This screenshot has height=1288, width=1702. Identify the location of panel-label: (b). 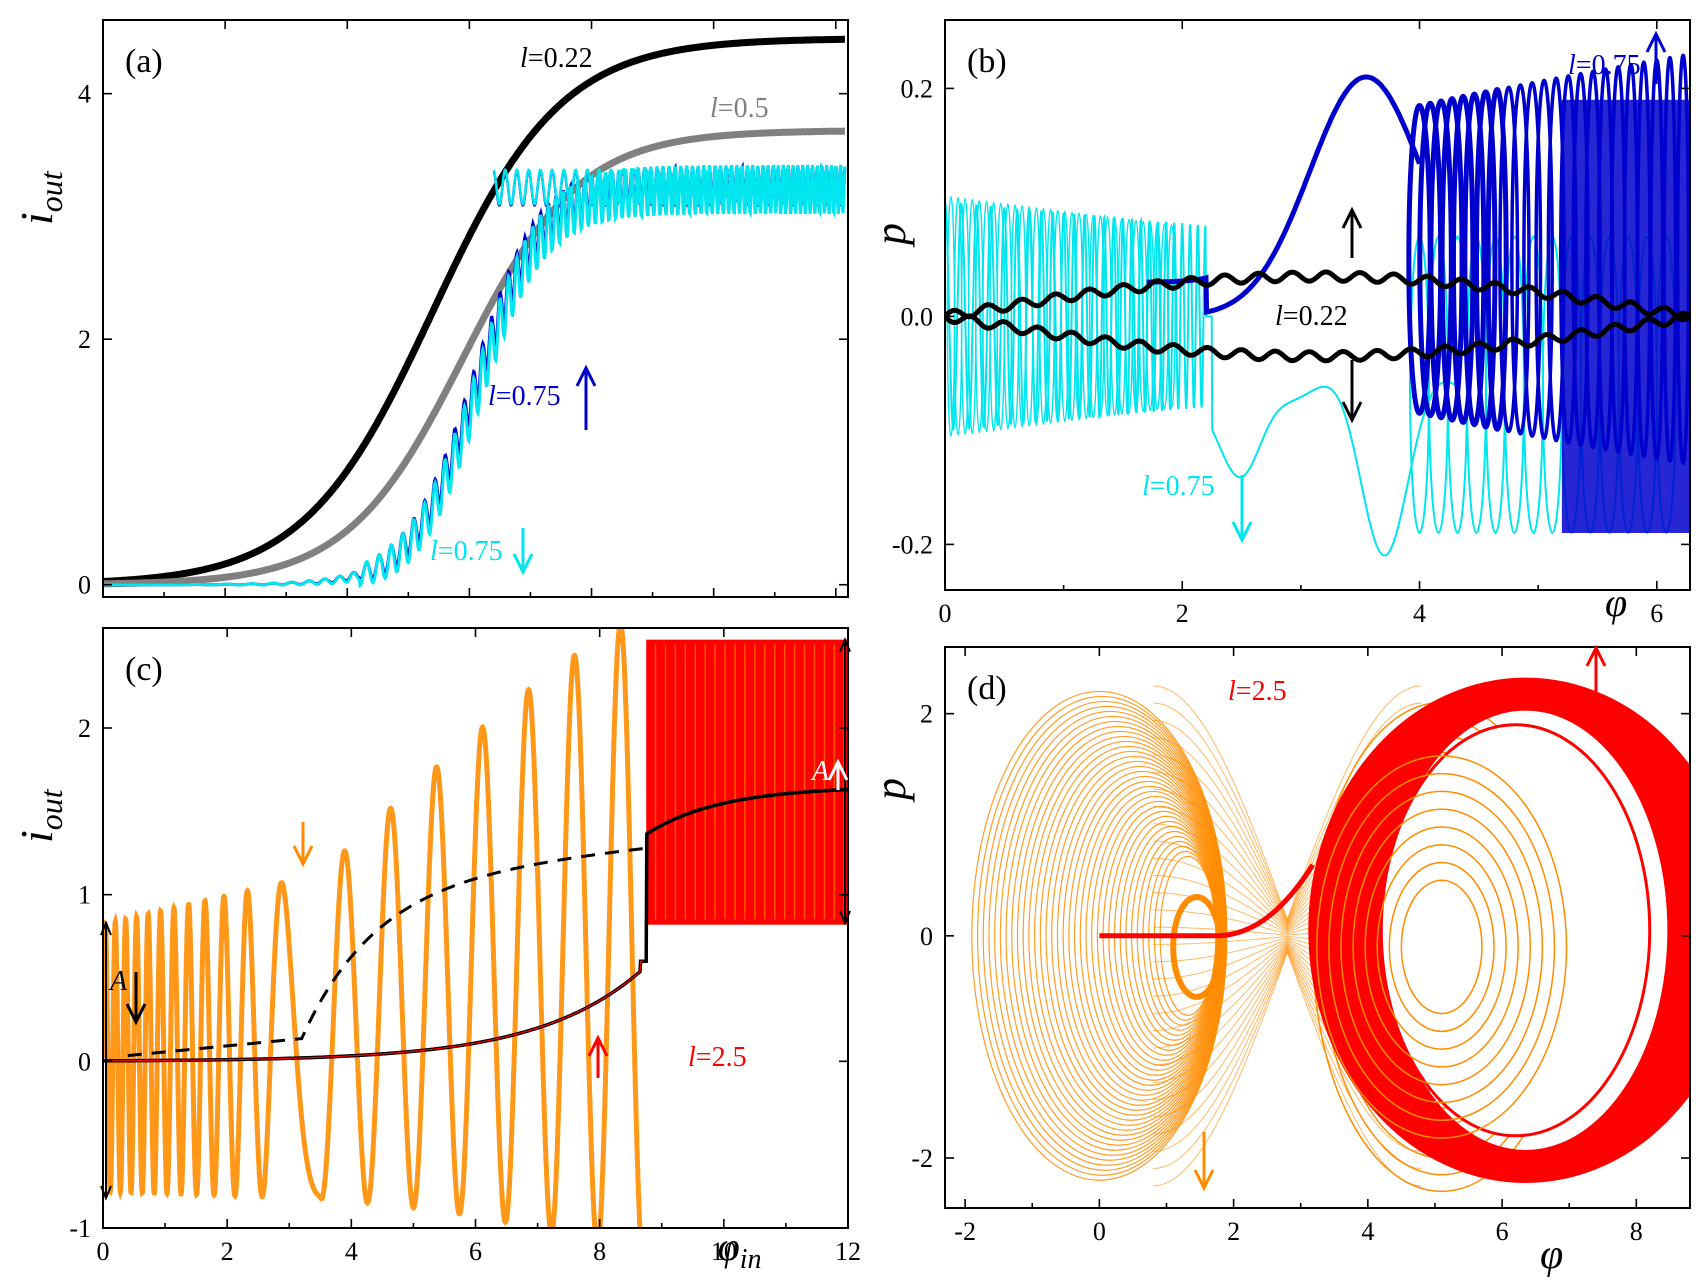
(987, 61).